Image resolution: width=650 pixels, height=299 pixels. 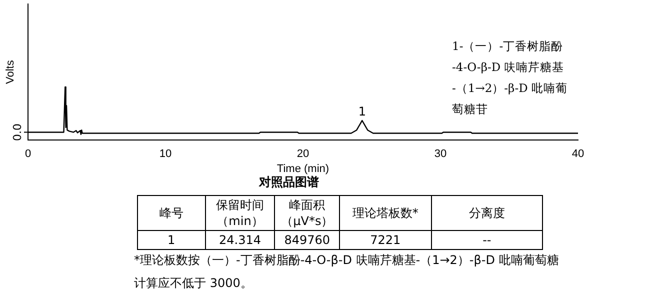 I want to click on text: 理论塔板数*, so click(x=385, y=213).